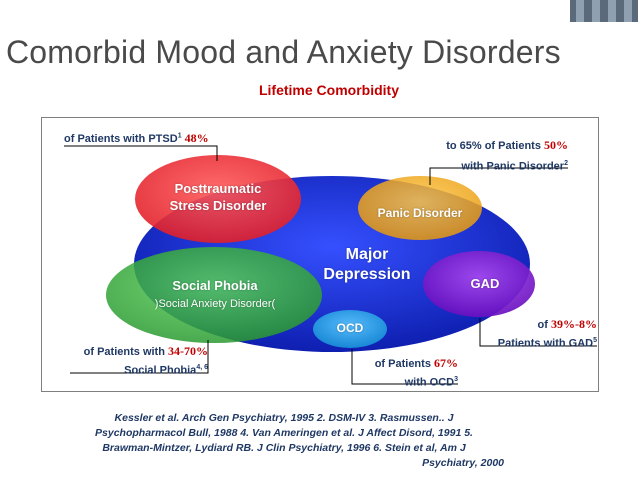 This screenshot has width=638, height=479. I want to click on gad-label: GAD, so click(485, 283).